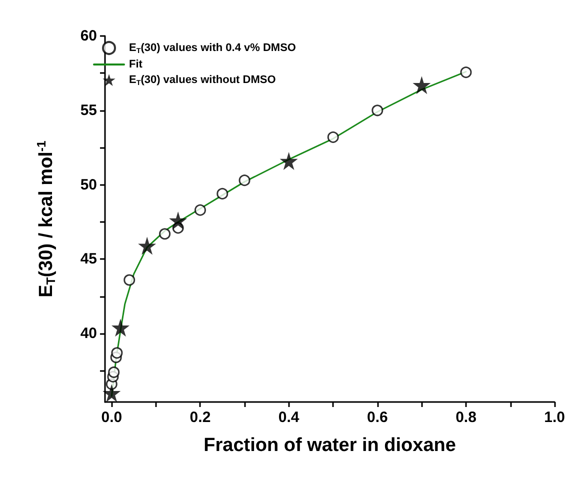 This screenshot has height=492, width=577. I want to click on y-axis-title: ET(30) / kcal mol-1, so click(46, 219).